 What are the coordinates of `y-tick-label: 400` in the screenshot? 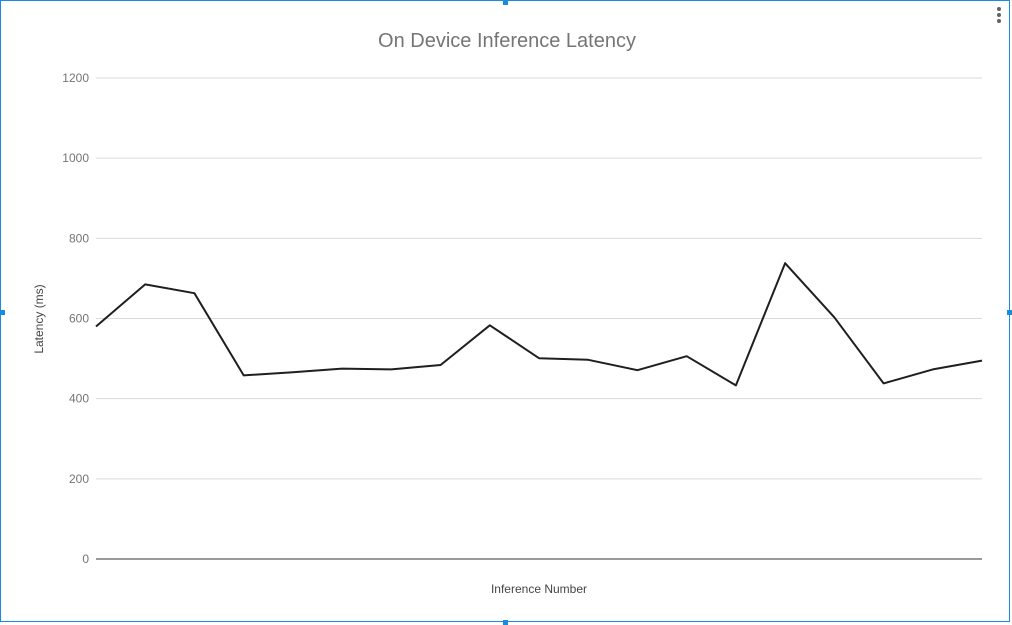 It's located at (79, 399).